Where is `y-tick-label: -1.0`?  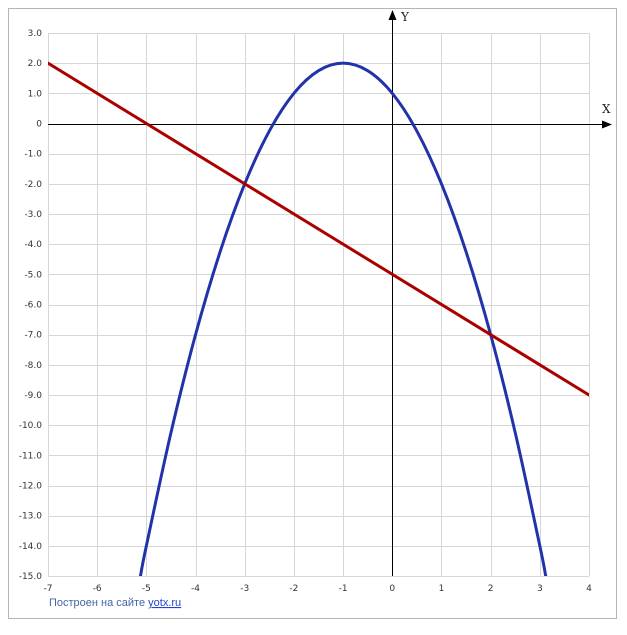 y-tick-label: -1.0 is located at coordinates (33, 155).